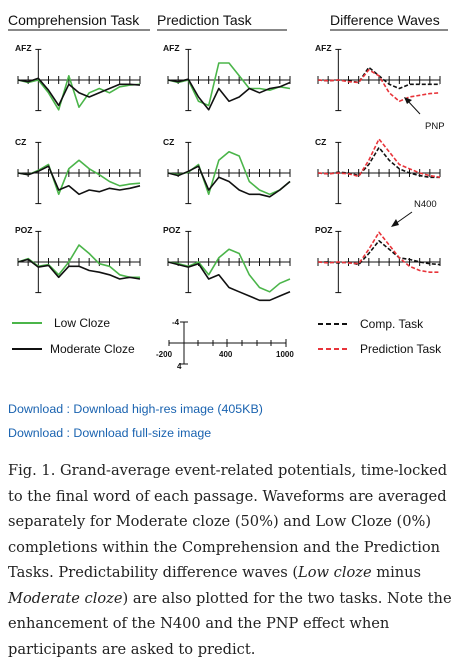  What do you see at coordinates (335, 572) in the screenshot?
I see `caption-emphasis-1: Low cloze` at bounding box center [335, 572].